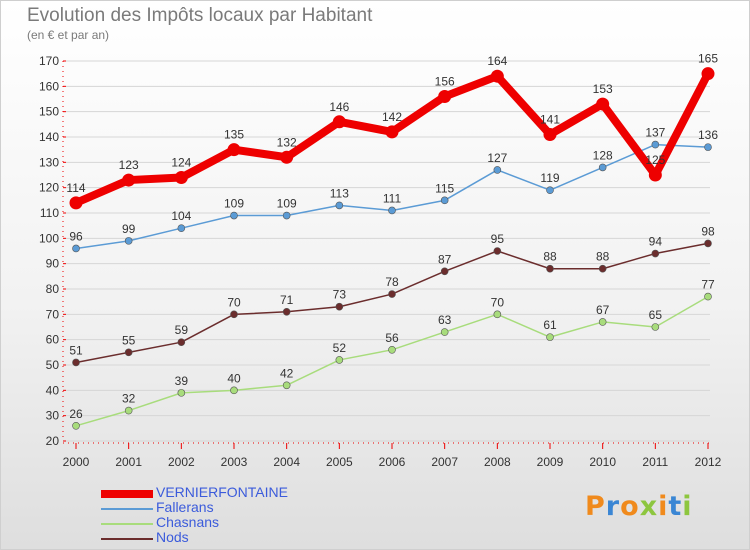 This screenshot has height=550, width=750. What do you see at coordinates (675, 506) in the screenshot?
I see `logo-letter: t` at bounding box center [675, 506].